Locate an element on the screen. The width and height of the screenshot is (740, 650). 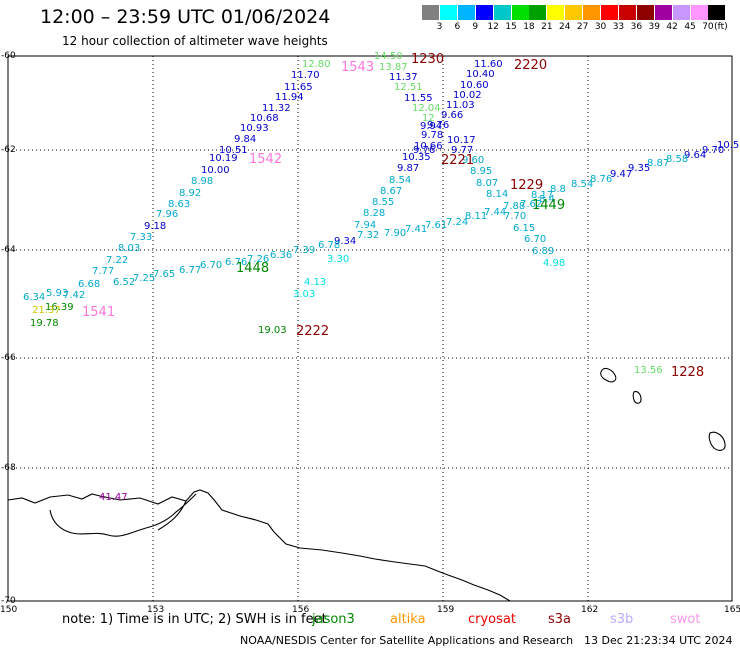
wave-height-value: 9.84 is located at coordinates (245, 139).